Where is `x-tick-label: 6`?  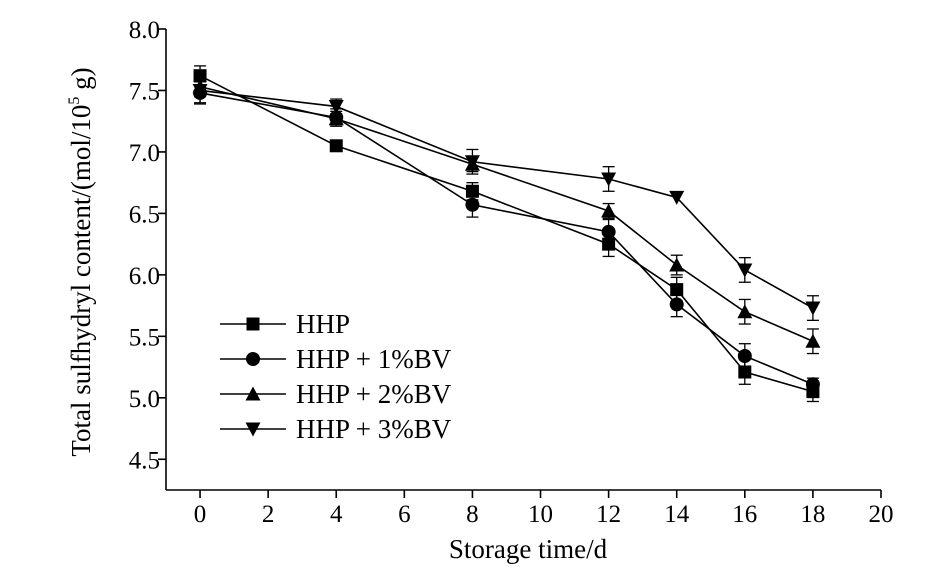 x-tick-label: 6 is located at coordinates (404, 514).